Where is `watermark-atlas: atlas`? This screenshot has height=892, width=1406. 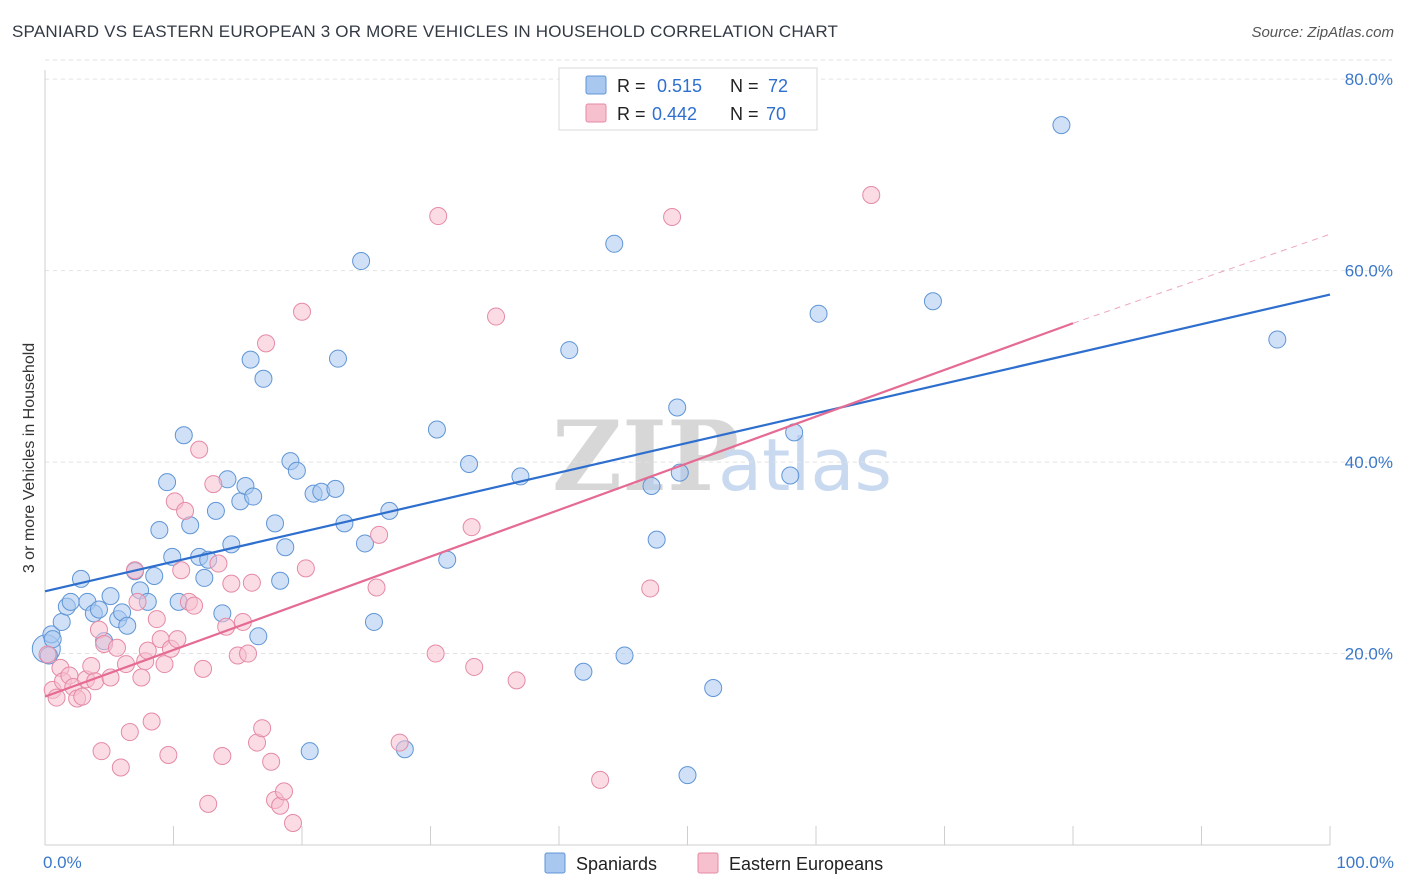
watermark-atlas: atlas is located at coordinates (805, 465).